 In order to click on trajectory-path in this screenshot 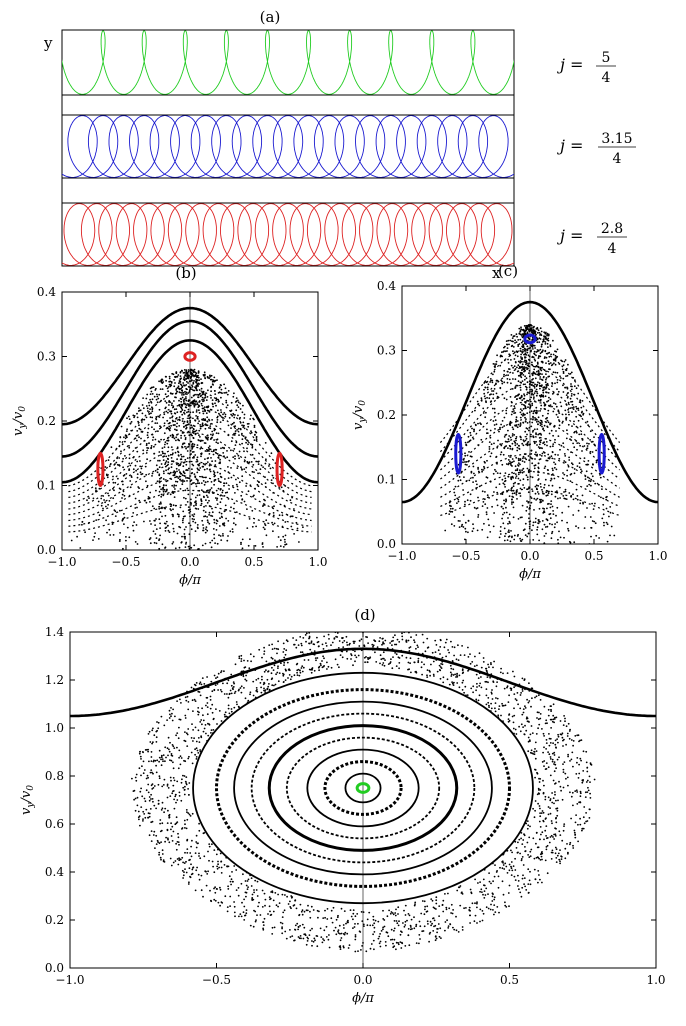, I will do `click(288, 234)`.